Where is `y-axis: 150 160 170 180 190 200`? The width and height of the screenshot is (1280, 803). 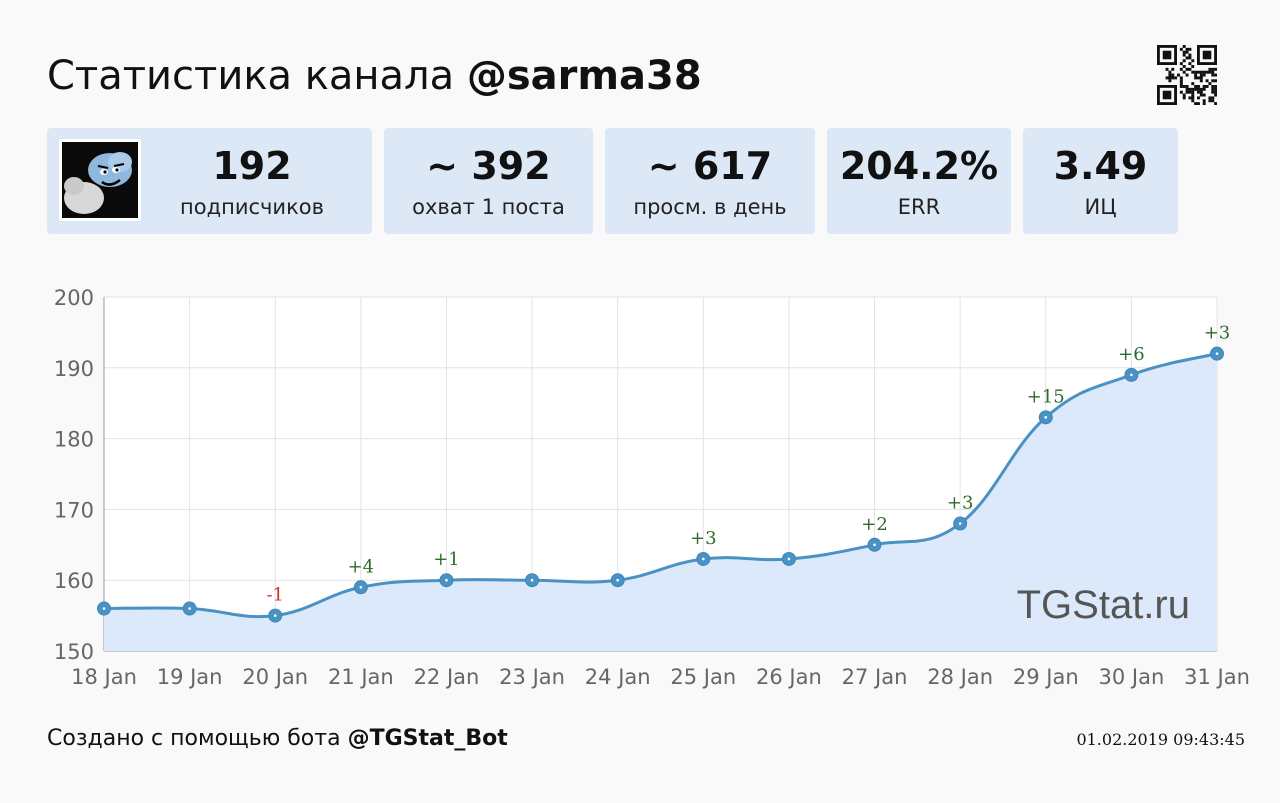 y-axis: 150 160 170 180 190 200 is located at coordinates (74, 475).